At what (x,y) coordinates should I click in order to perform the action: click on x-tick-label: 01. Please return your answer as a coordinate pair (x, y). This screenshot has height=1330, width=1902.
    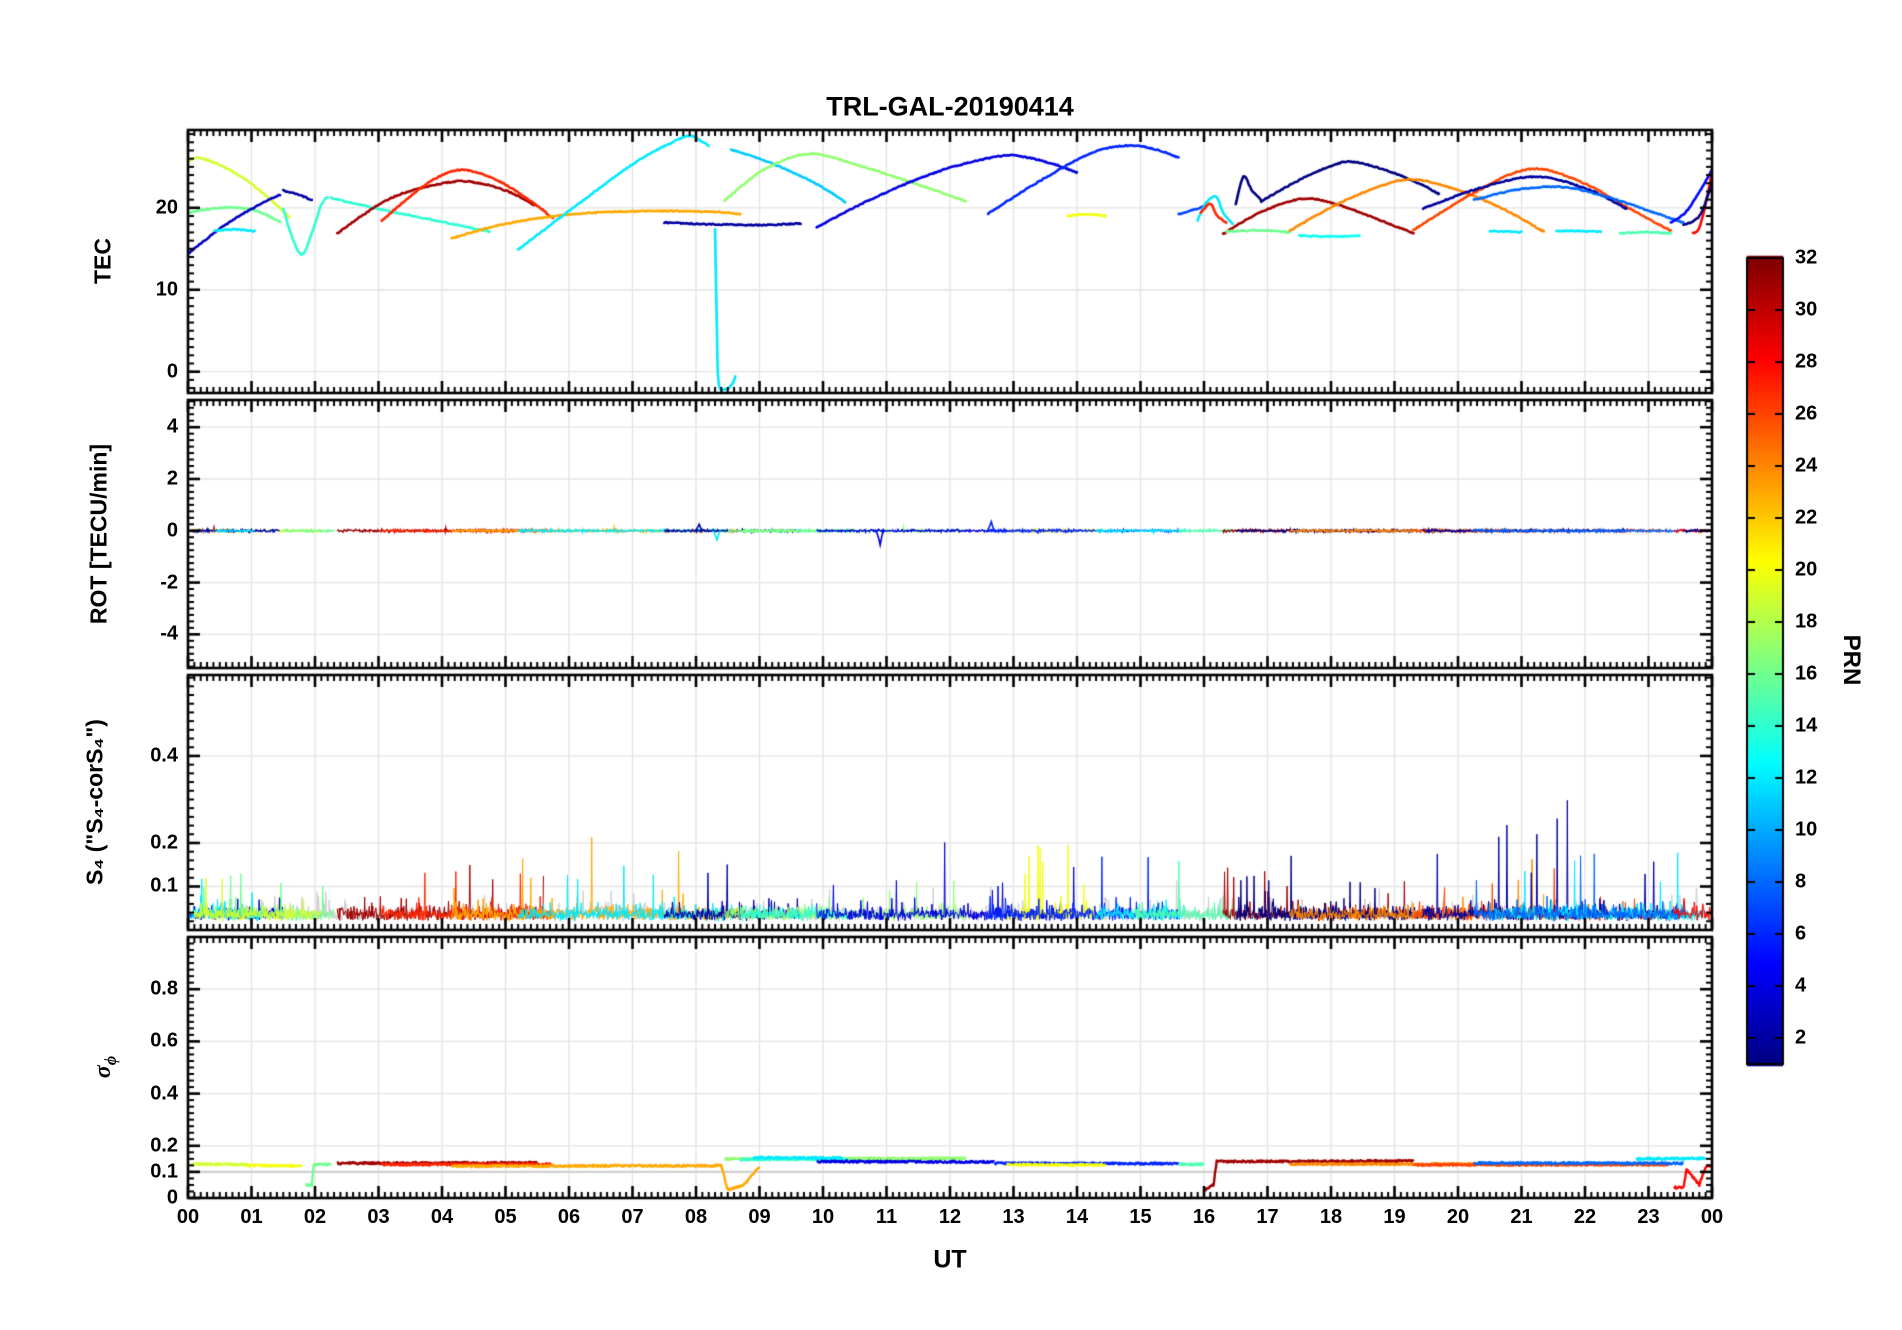
    Looking at the image, I should click on (251, 1217).